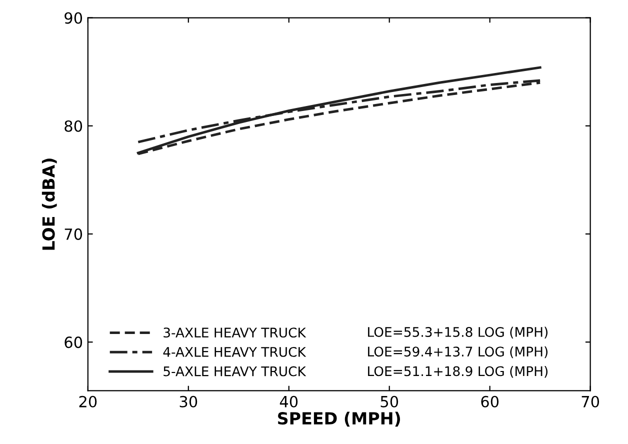 The width and height of the screenshot is (628, 444). What do you see at coordinates (591, 402) in the screenshot?
I see `x-tick-label: 70` at bounding box center [591, 402].